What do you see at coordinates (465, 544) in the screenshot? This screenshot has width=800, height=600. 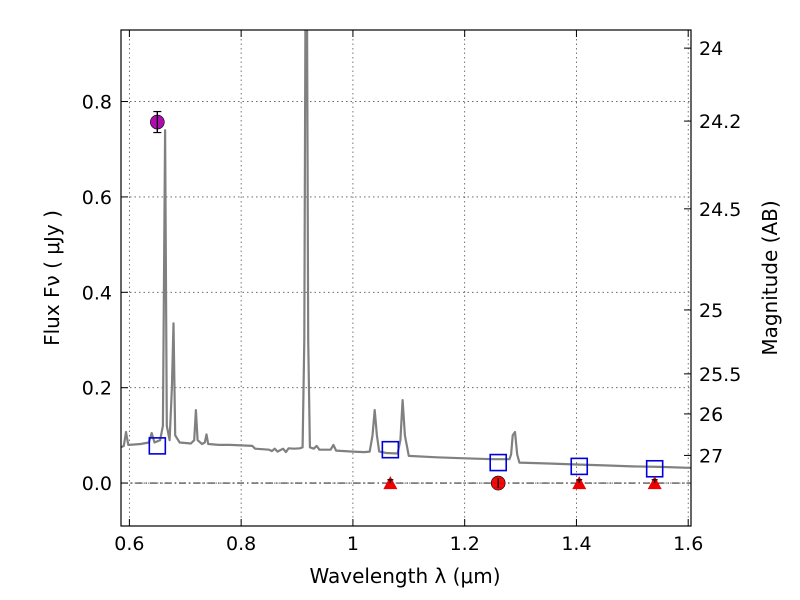 I see `x-tick-label: 1.2` at bounding box center [465, 544].